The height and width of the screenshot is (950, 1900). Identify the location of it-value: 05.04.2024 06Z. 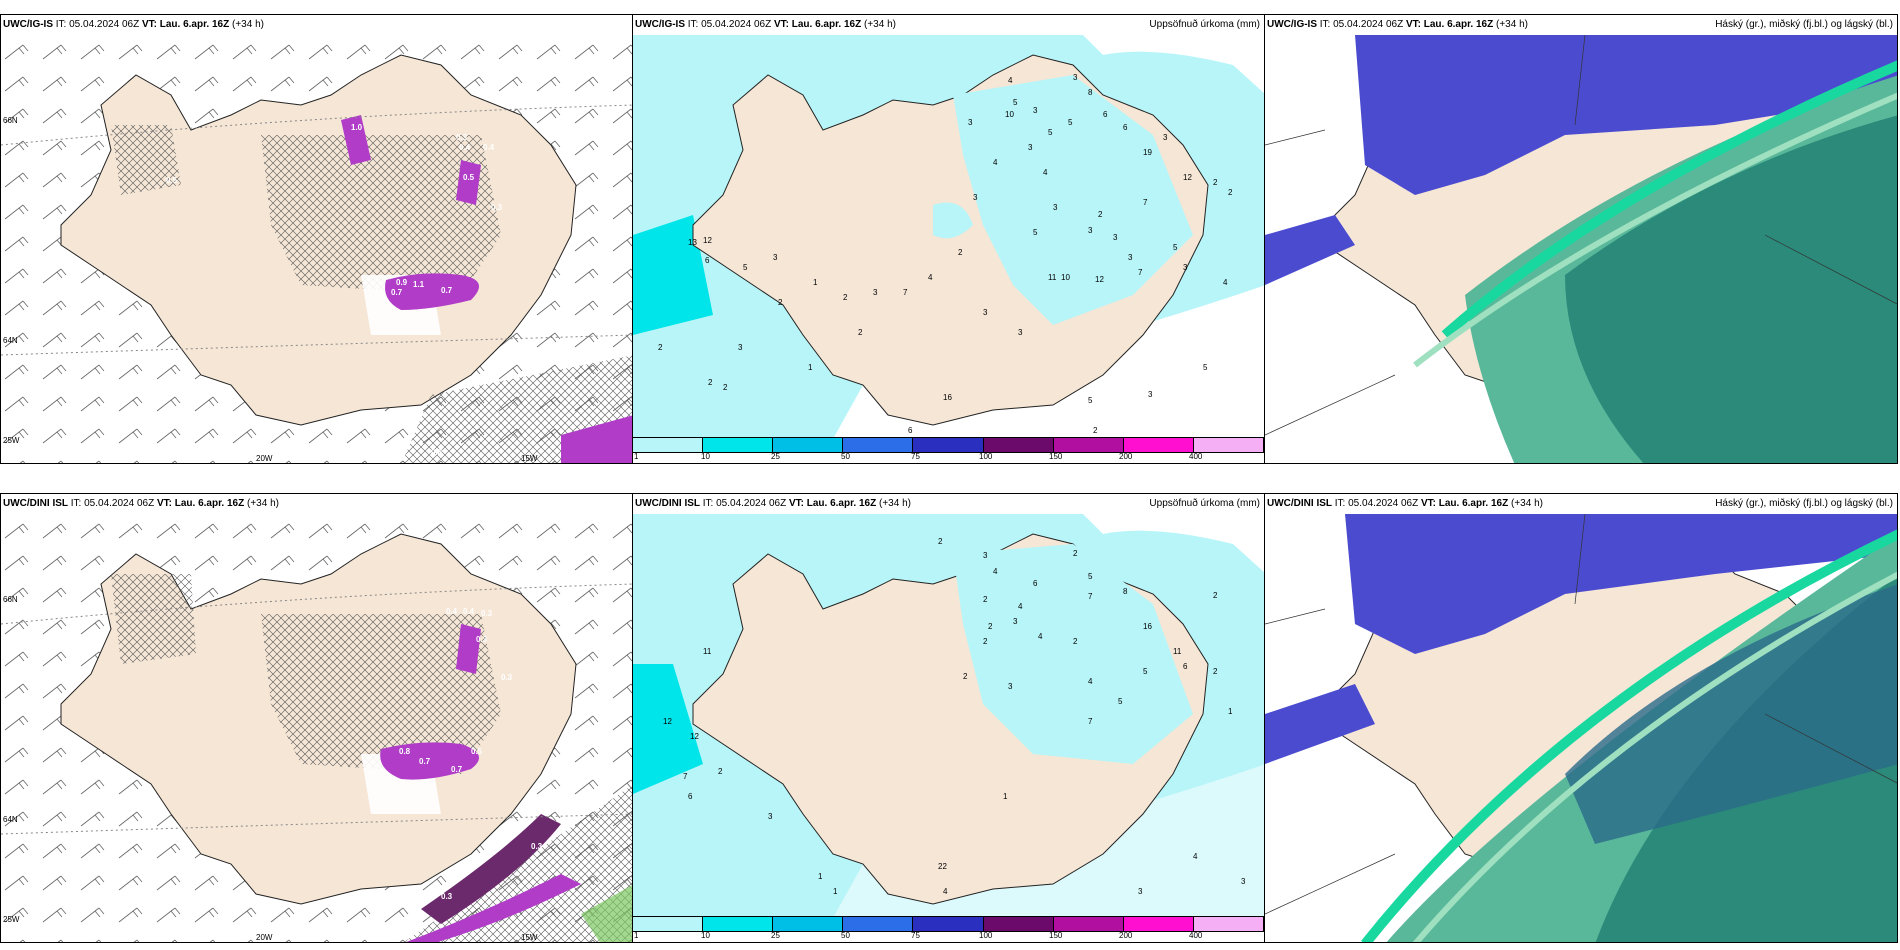
(119, 503).